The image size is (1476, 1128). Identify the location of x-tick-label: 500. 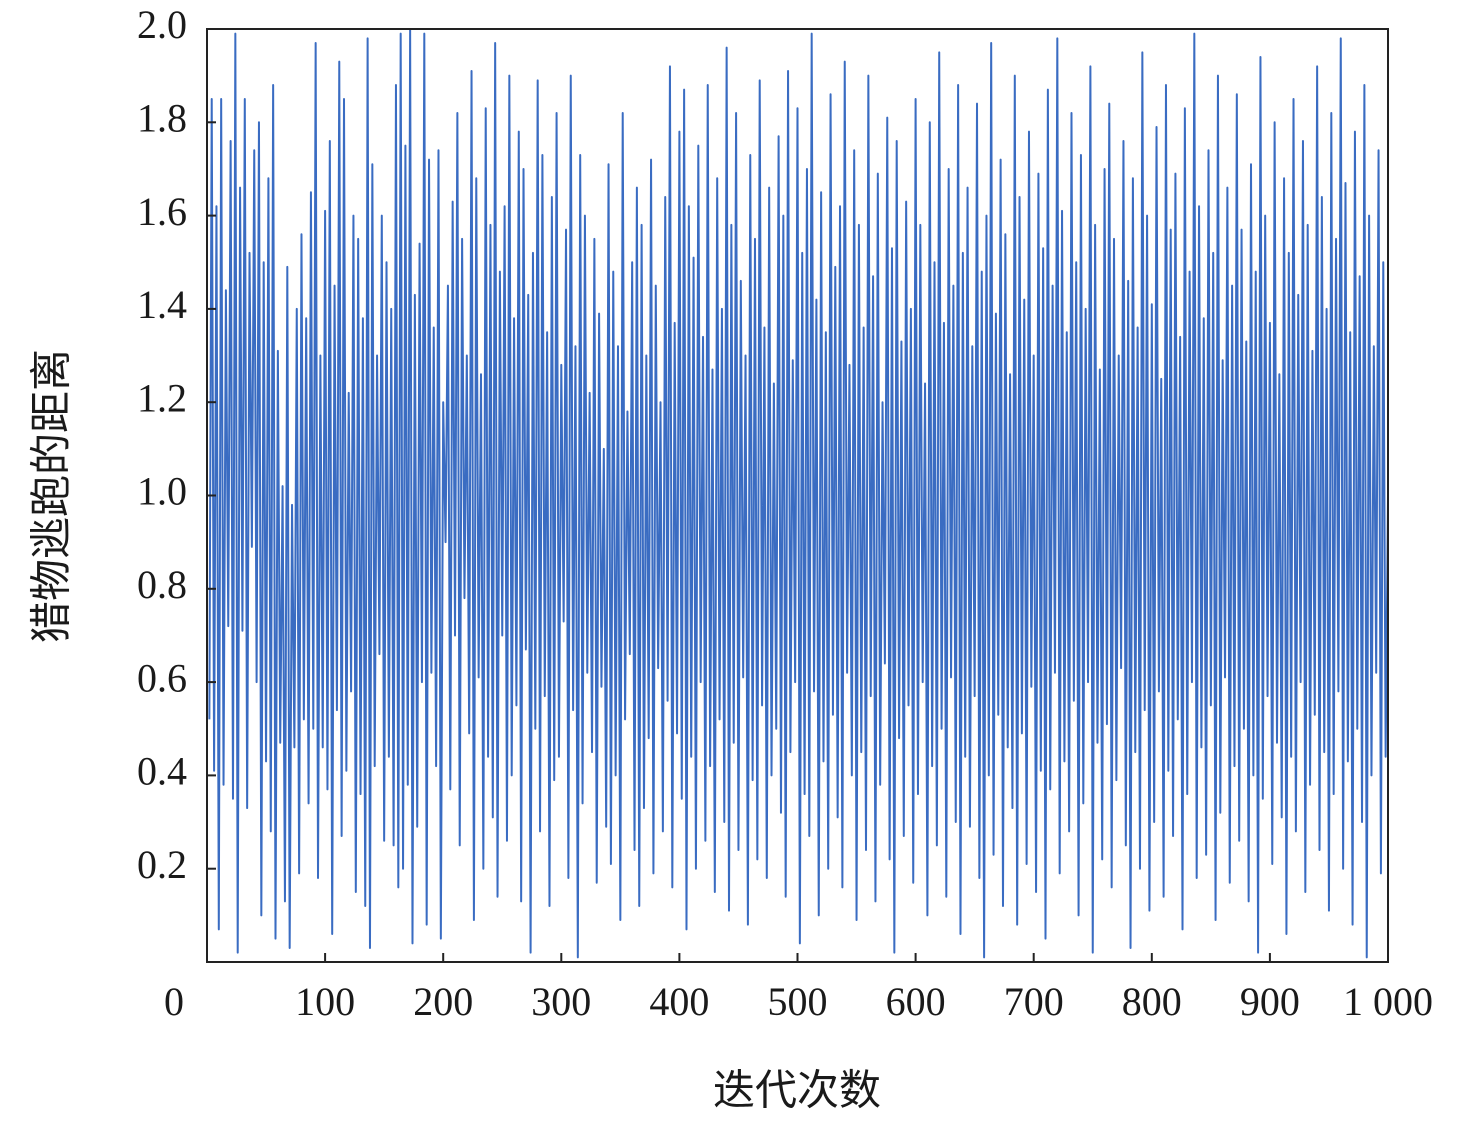
(798, 1001).